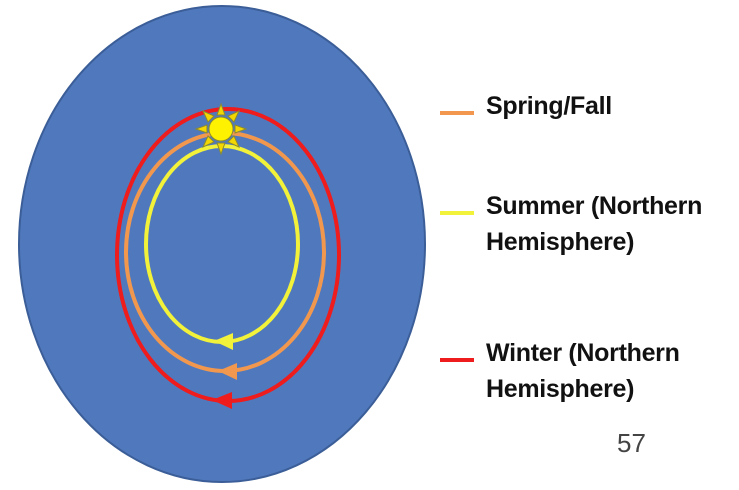  I want to click on legend-swatch-spring-fall, so click(457, 113).